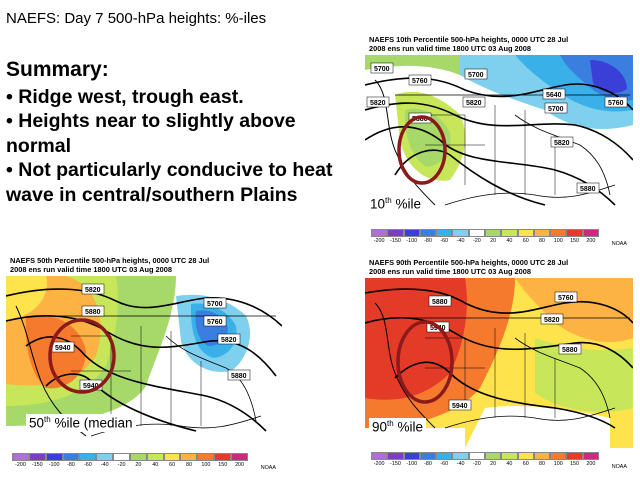 This screenshot has height=479, width=640. What do you see at coordinates (151, 133) in the screenshot?
I see `summary-bullet-2: • Heights near to slightly above normal` at bounding box center [151, 133].